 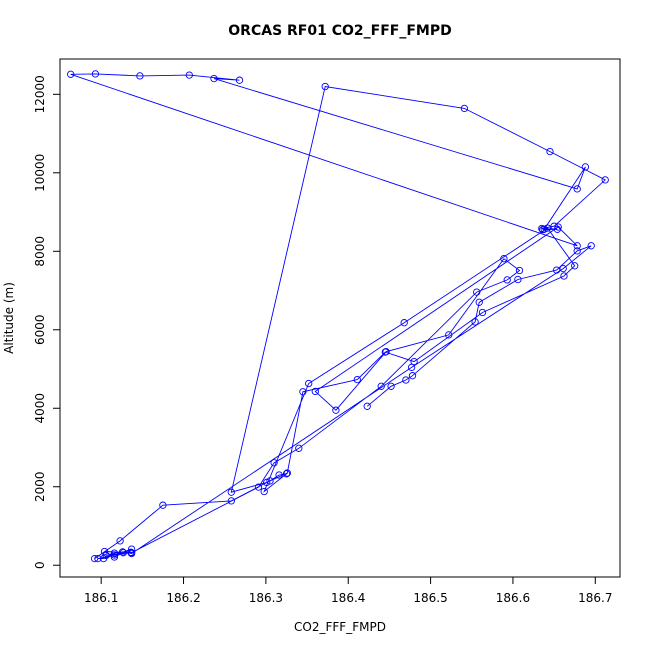 What do you see at coordinates (40, 173) in the screenshot?
I see `y-tick-label: 10000` at bounding box center [40, 173].